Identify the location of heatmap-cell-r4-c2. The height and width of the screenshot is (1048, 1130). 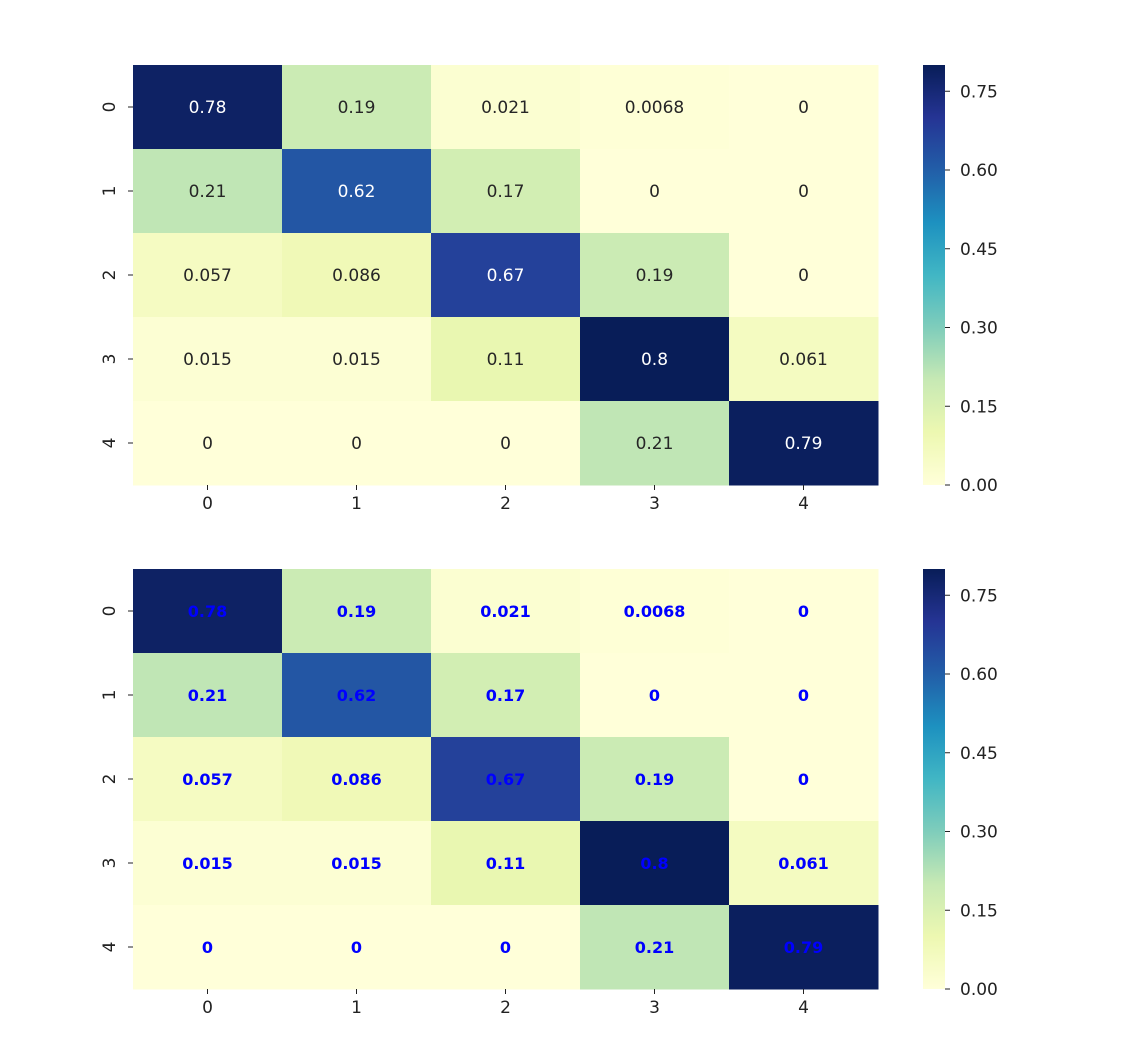
(506, 443).